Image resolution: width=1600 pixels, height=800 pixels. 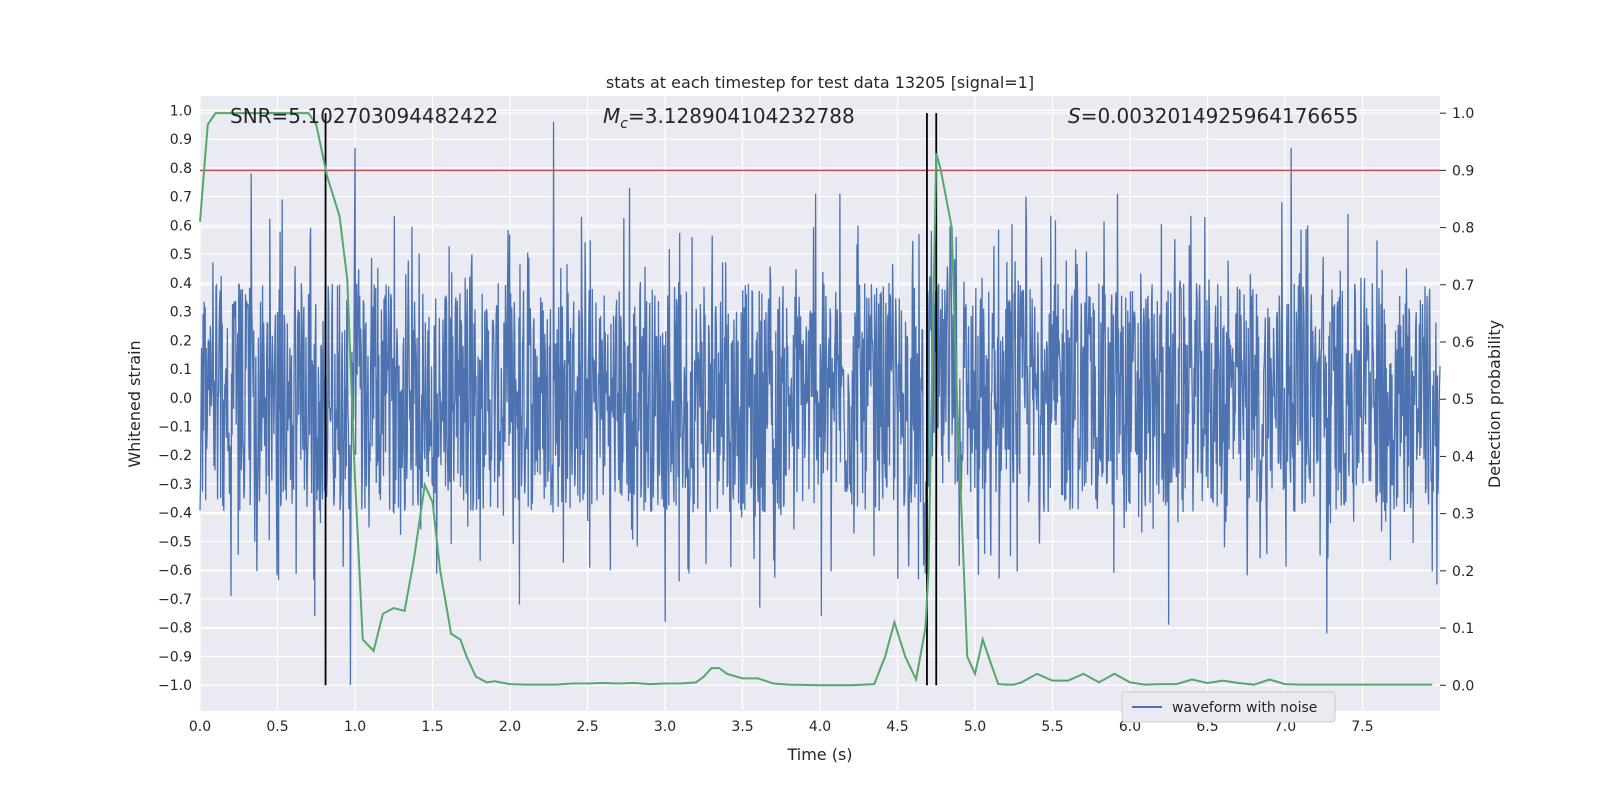 What do you see at coordinates (181, 226) in the screenshot?
I see `y-left-tick-label: 0.6` at bounding box center [181, 226].